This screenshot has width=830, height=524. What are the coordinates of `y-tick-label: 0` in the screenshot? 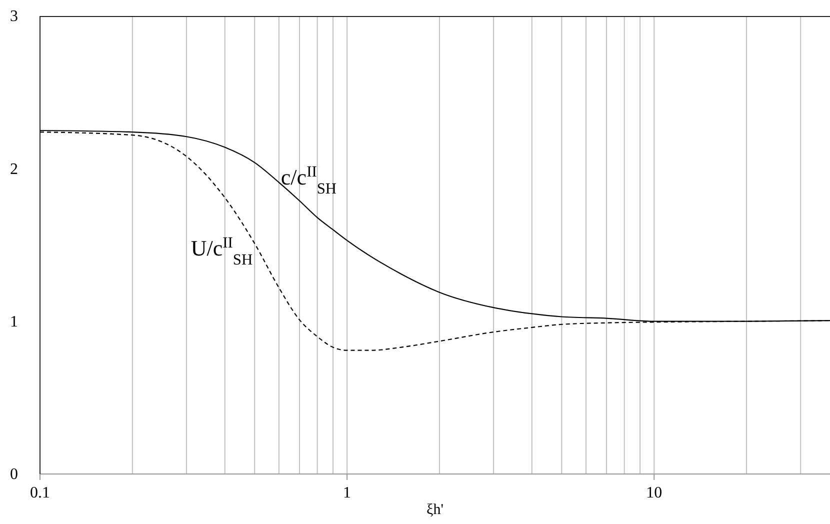 It's located at (14, 475).